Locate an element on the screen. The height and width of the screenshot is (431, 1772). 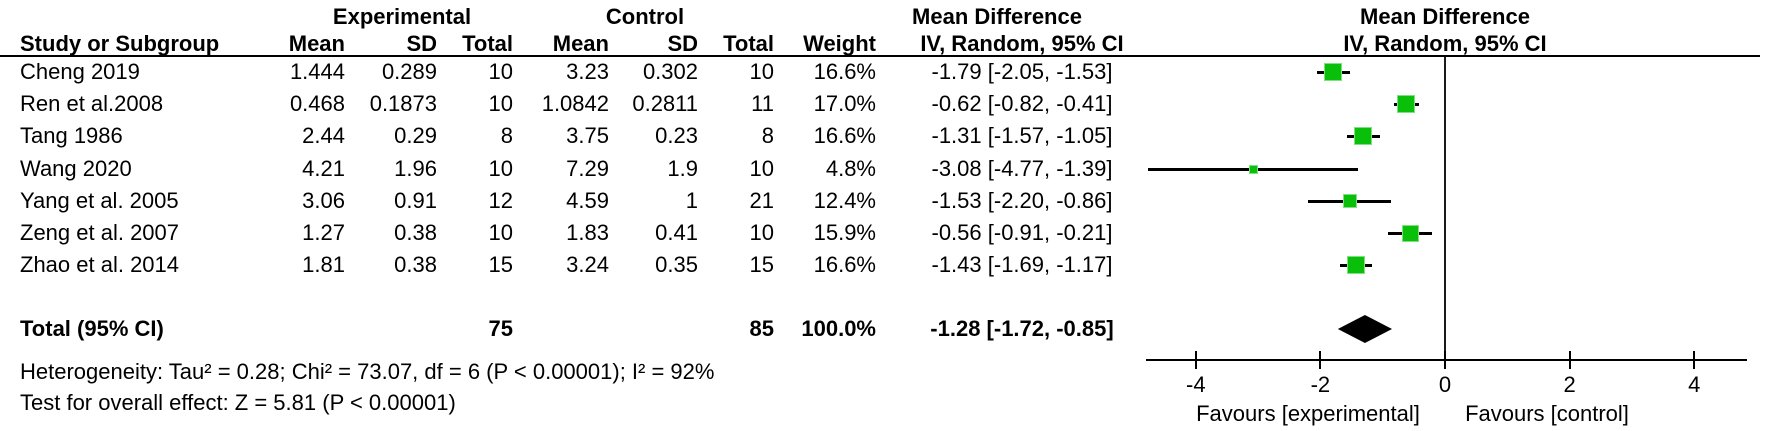
ctrl-total: 15 is located at coordinates (761, 264).